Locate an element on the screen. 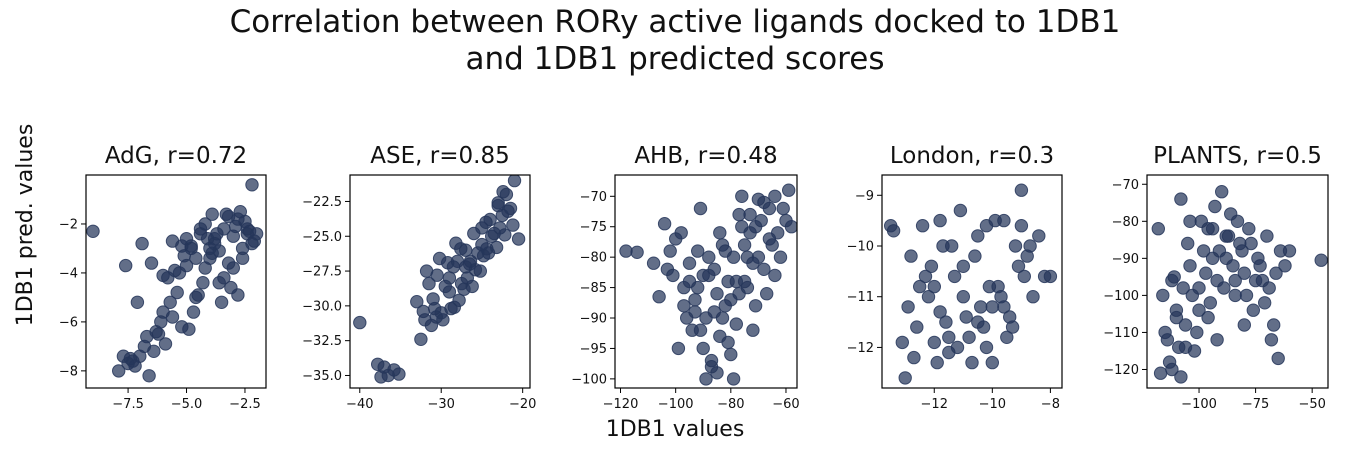 The image size is (1350, 450). figure-title-line-2: and 1DB1 predicted scores is located at coordinates (675, 59).